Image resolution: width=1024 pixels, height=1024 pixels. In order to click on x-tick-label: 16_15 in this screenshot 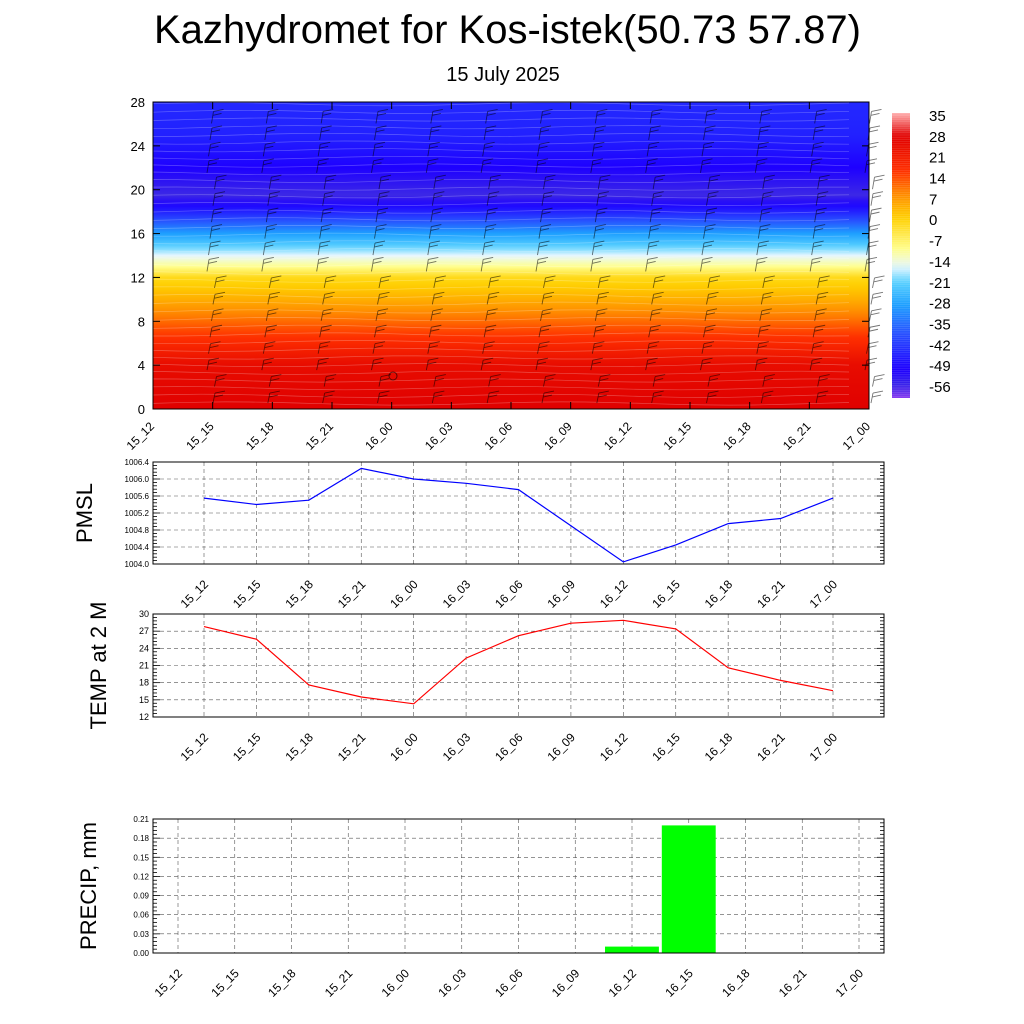, I will do `click(666, 747)`.